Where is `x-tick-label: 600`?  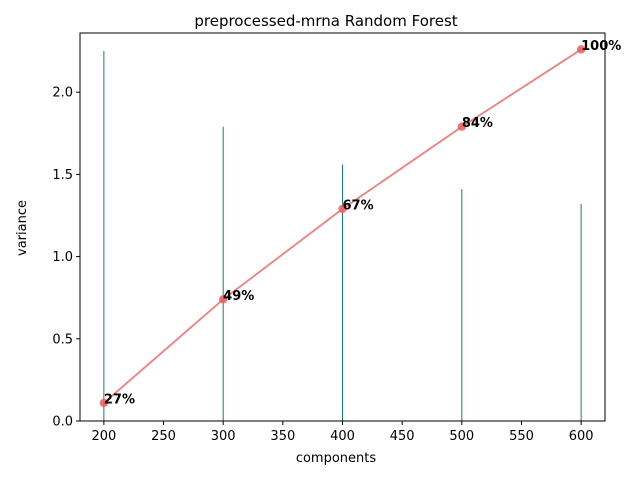
x-tick-label: 600 is located at coordinates (581, 436).